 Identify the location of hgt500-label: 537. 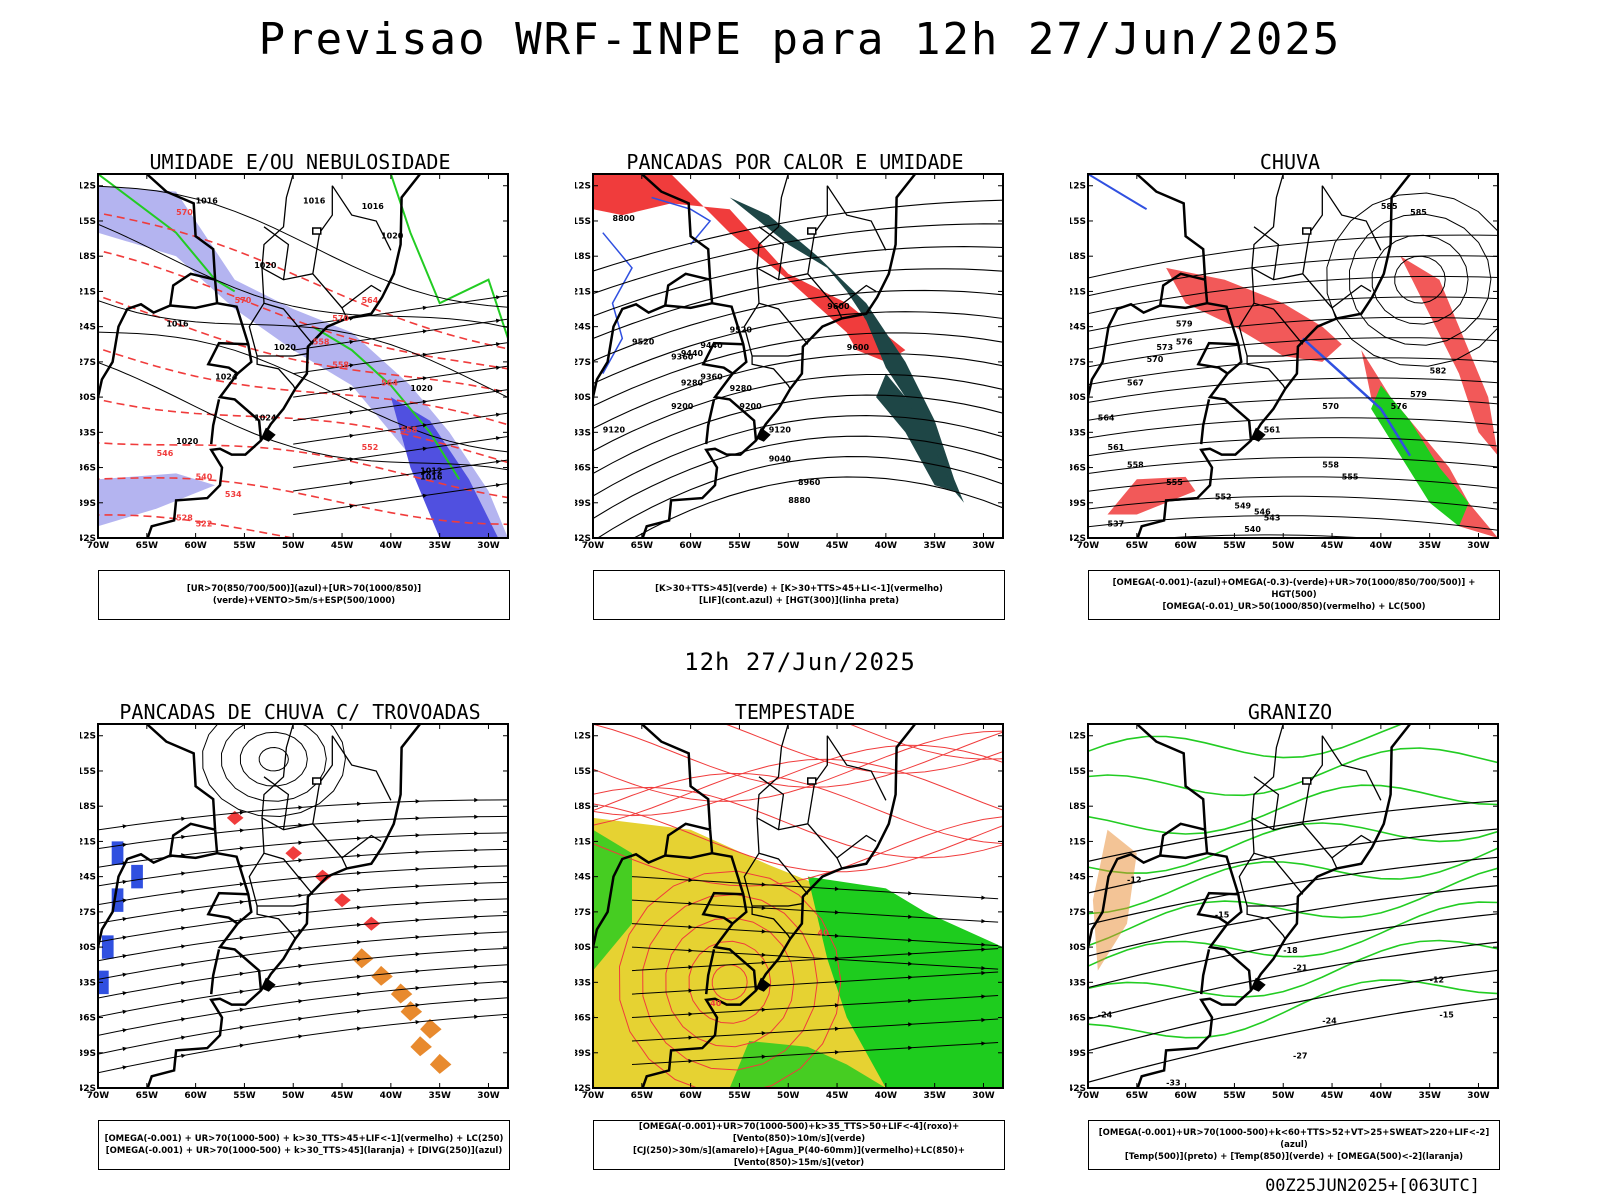
(1116, 523).